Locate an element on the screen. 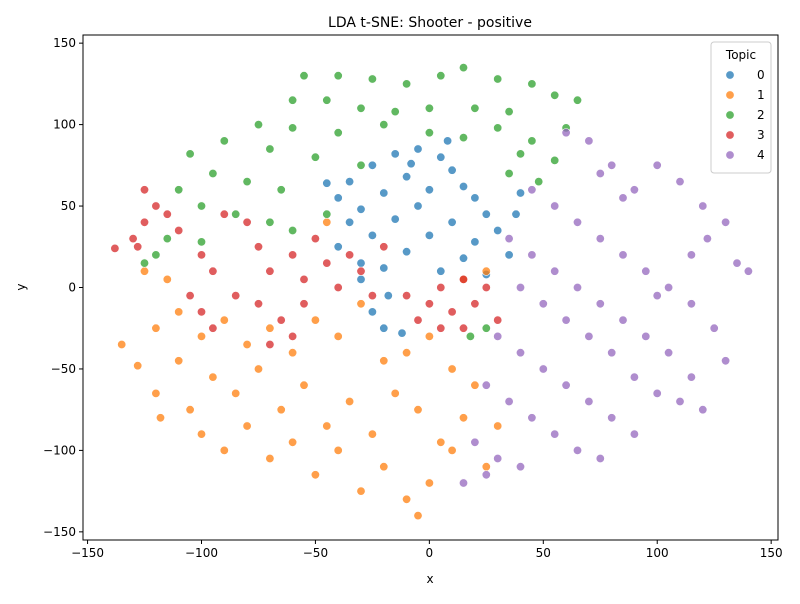  x-tick-label: 150 is located at coordinates (771, 553).